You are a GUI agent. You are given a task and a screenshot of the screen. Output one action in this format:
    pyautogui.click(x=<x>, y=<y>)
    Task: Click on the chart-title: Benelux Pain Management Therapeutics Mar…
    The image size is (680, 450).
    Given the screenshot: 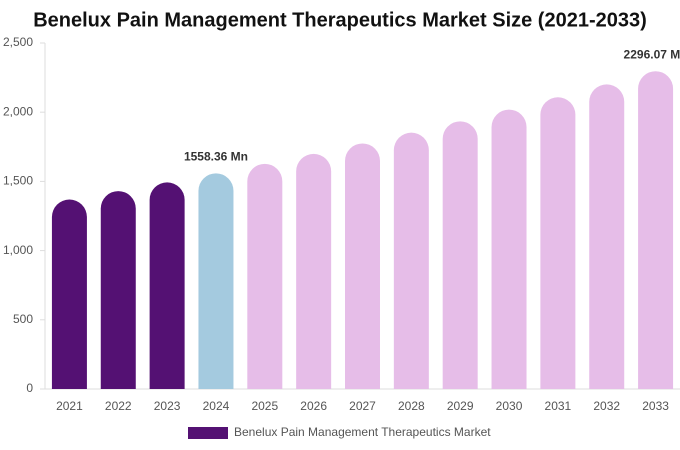 What is the action you would take?
    pyautogui.click(x=340, y=20)
    